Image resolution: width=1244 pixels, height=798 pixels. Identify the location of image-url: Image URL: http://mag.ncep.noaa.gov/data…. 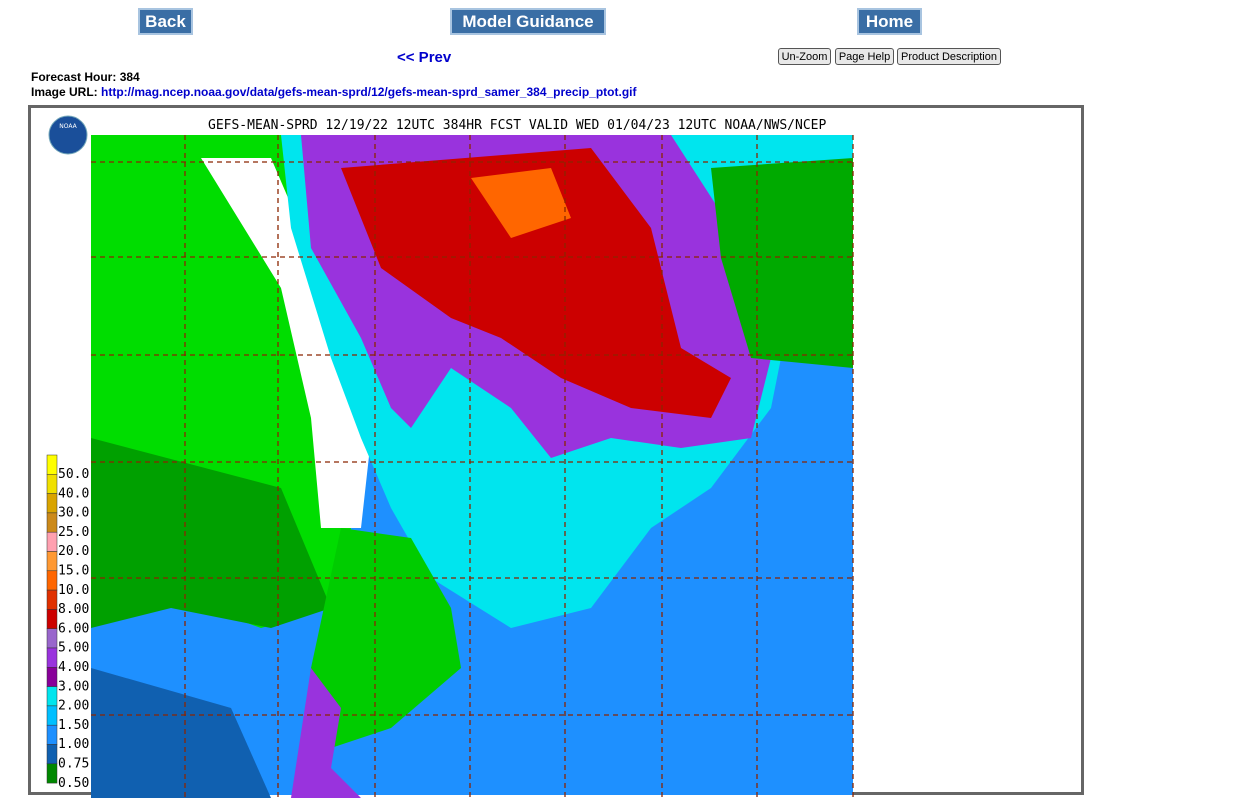
(334, 92).